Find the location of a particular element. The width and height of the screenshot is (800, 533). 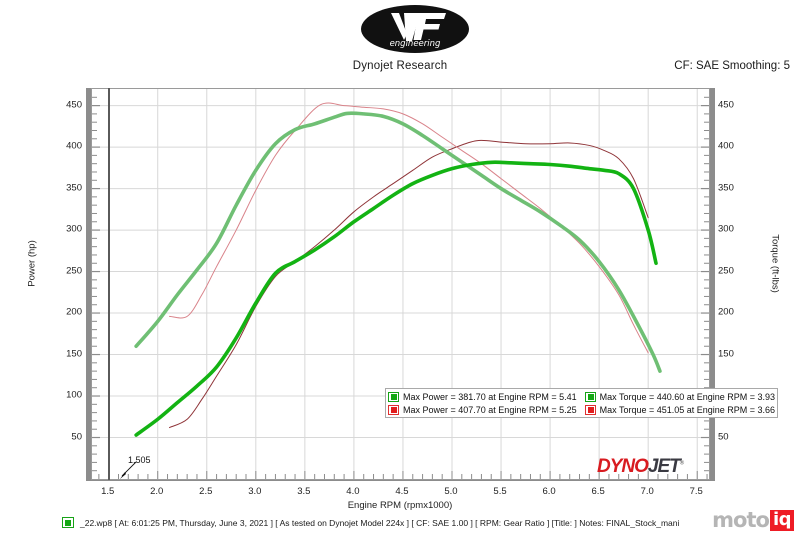

legend-swatch-green-power is located at coordinates (393, 396).